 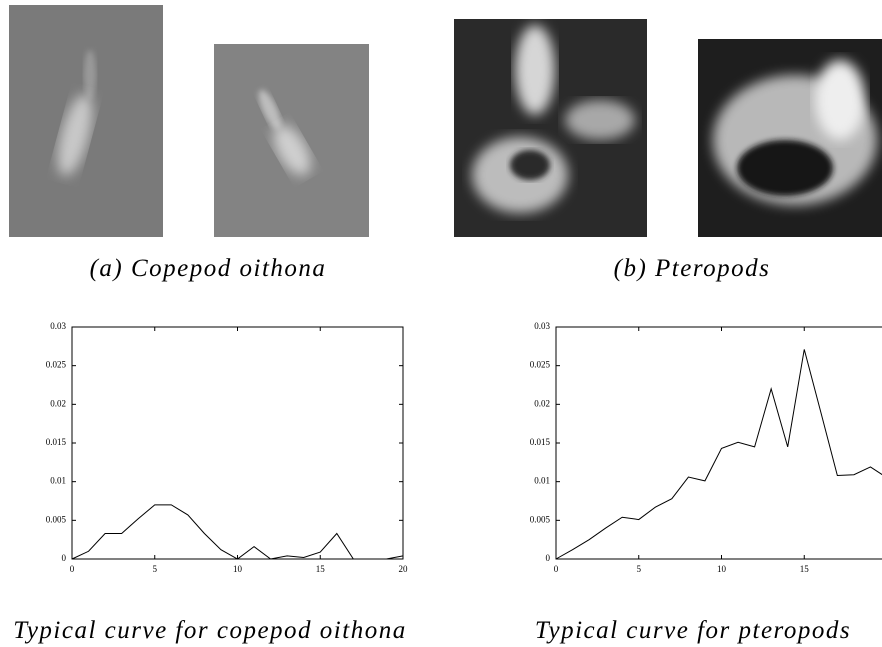 What do you see at coordinates (208, 268) in the screenshot?
I see `caption: (a) Copepod oithona` at bounding box center [208, 268].